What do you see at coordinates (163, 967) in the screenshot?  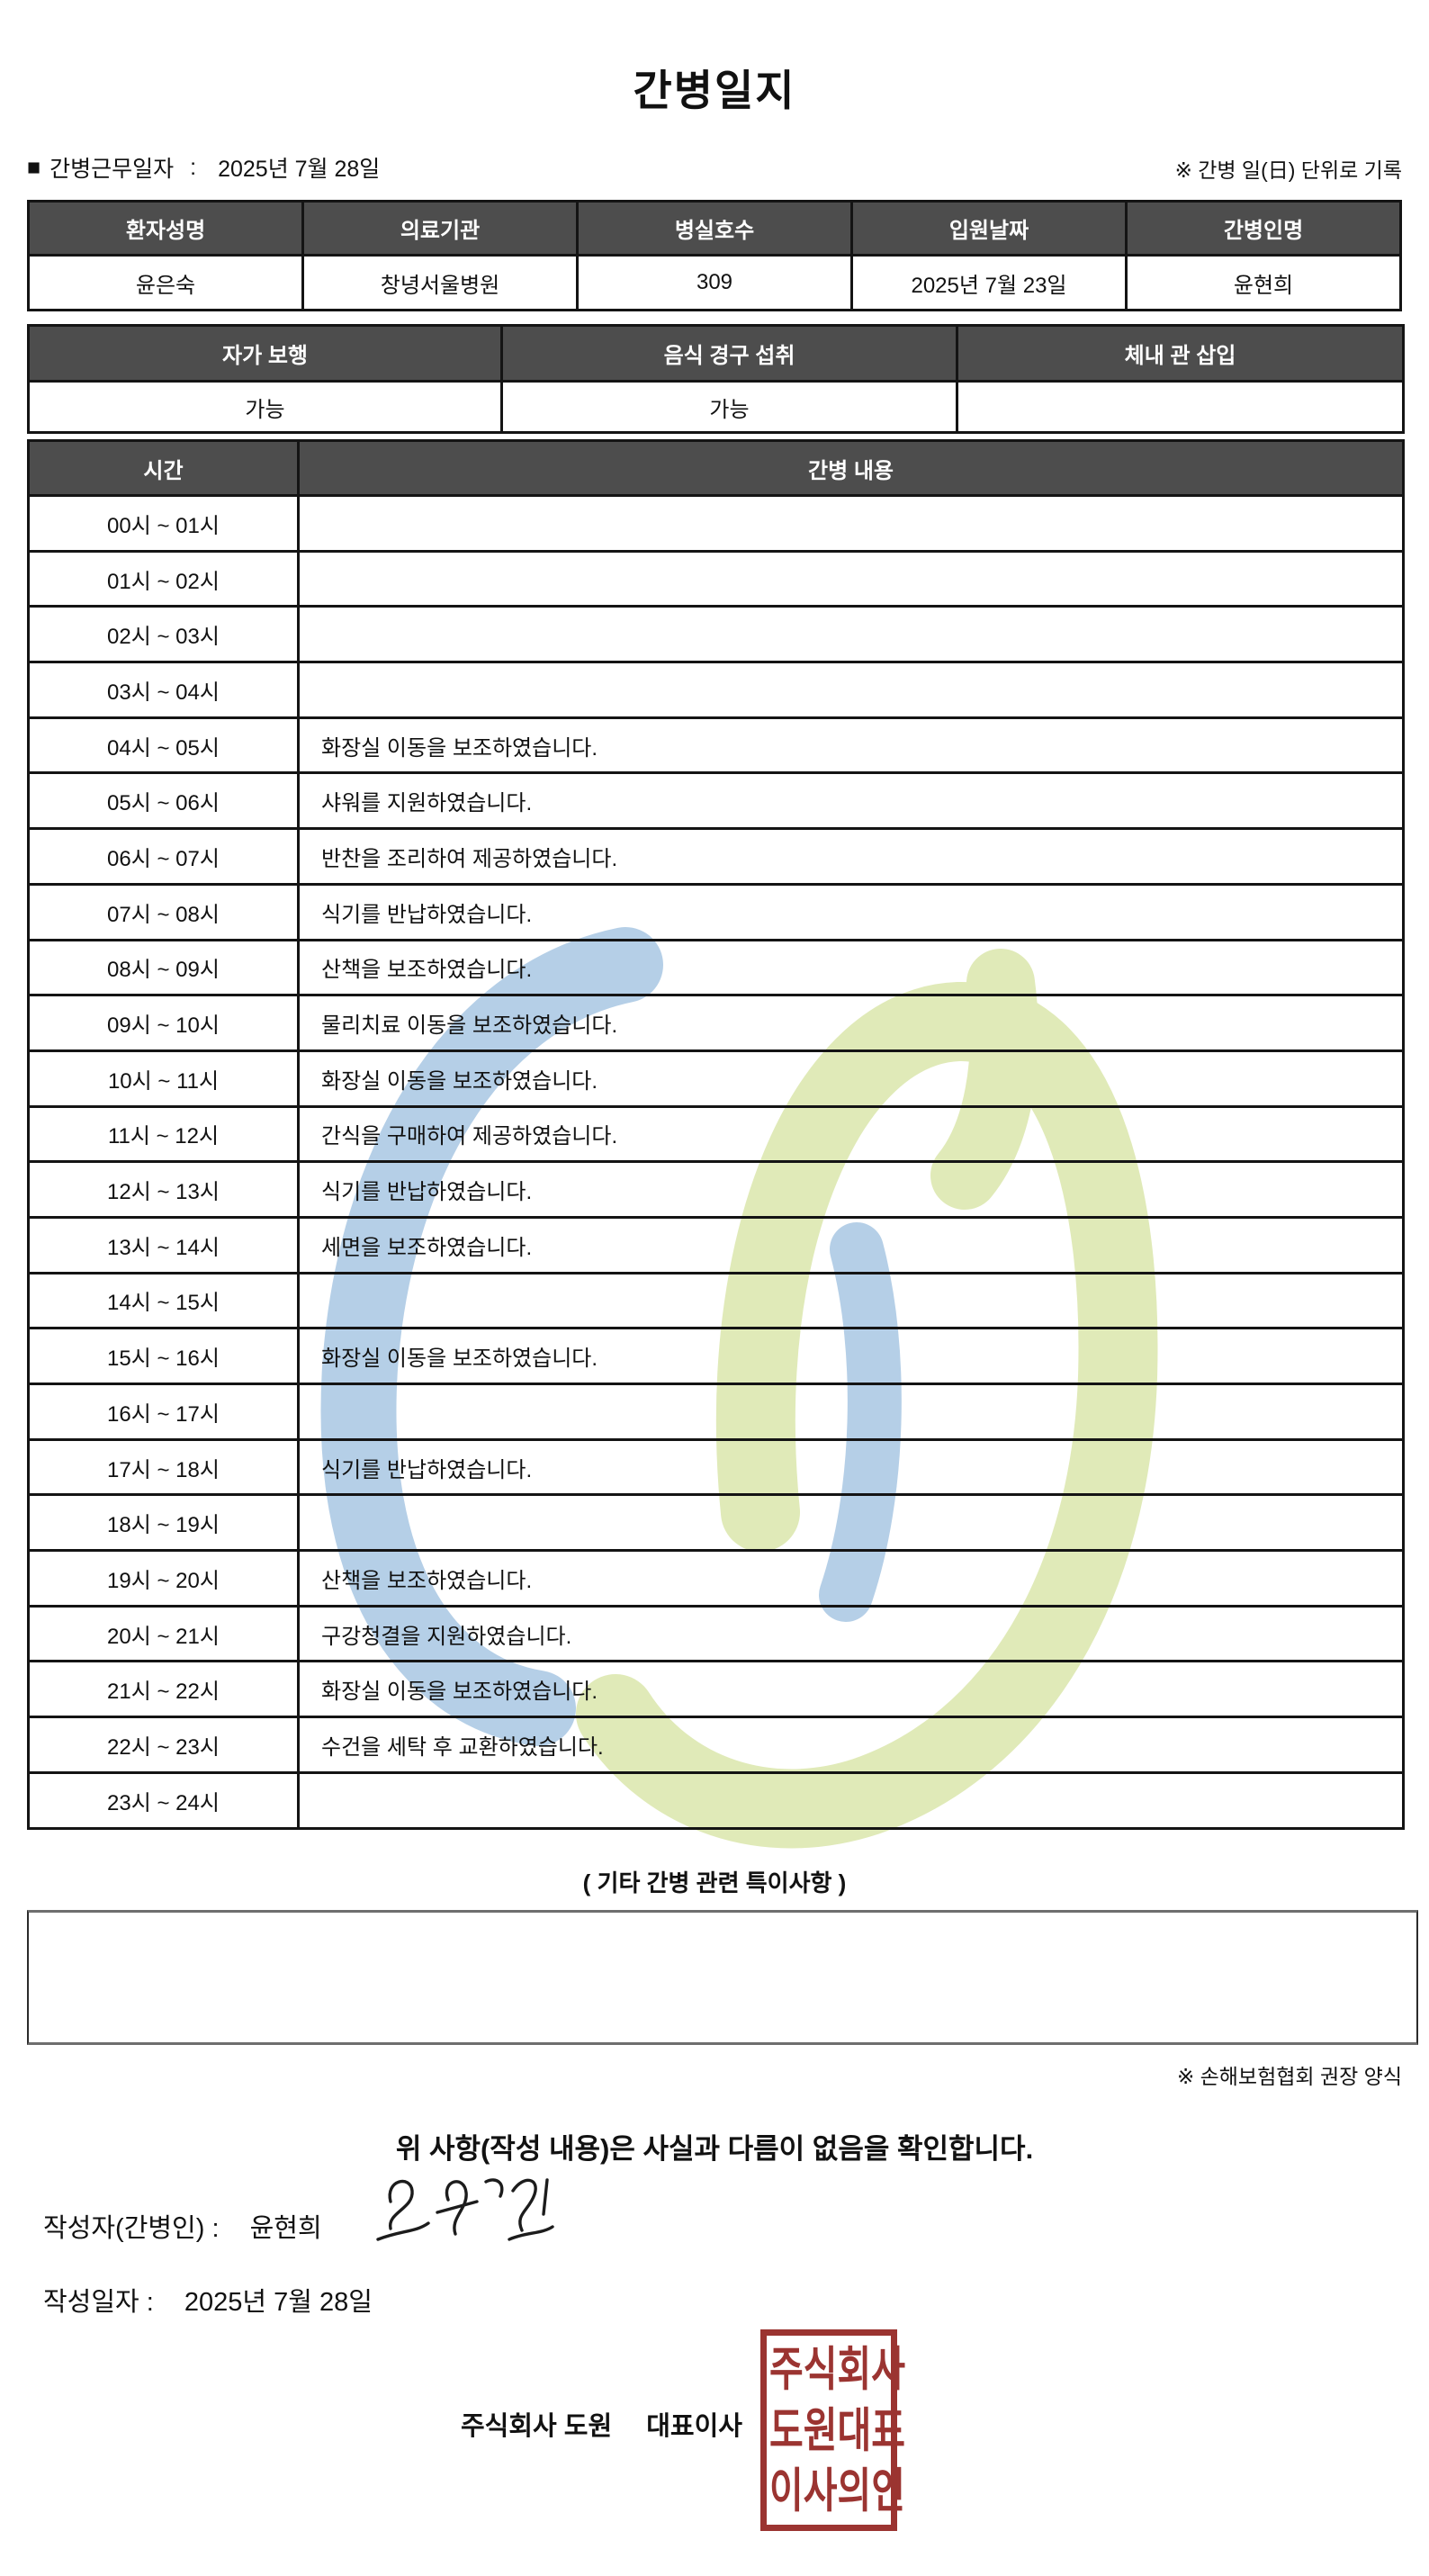 I see `care-time-cell: 08시 ~ 09시` at bounding box center [163, 967].